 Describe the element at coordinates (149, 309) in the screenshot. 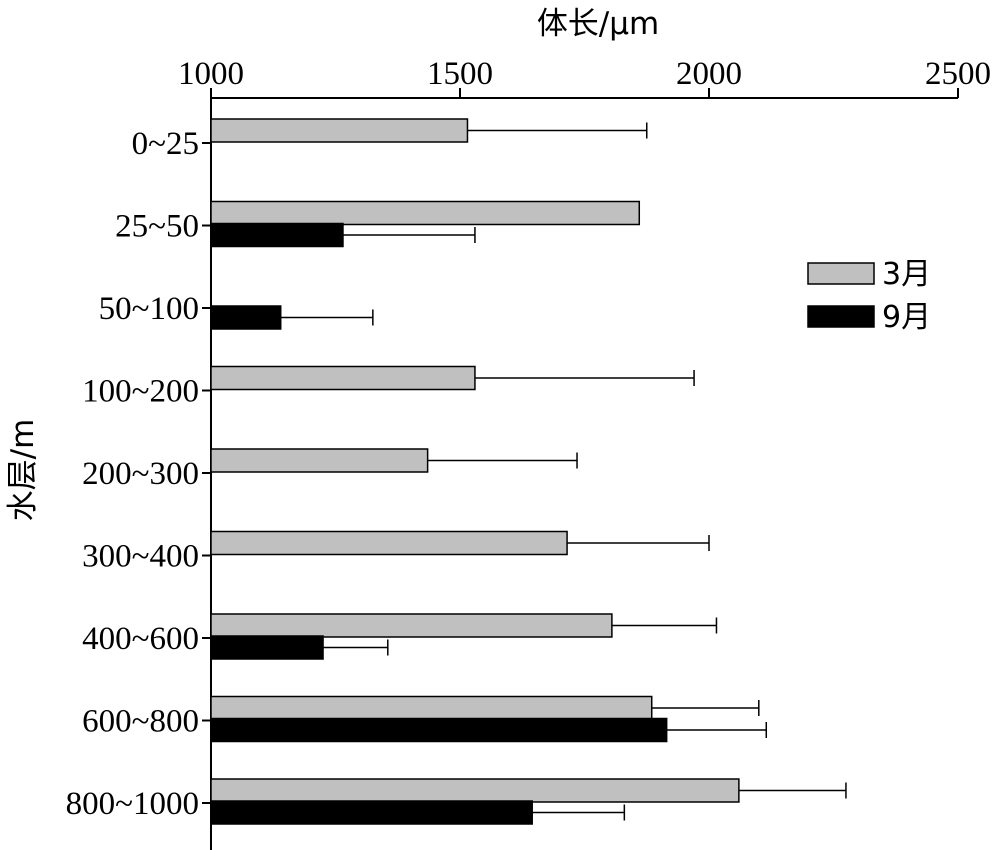

I see `y-tick-label: 50~100` at that location.